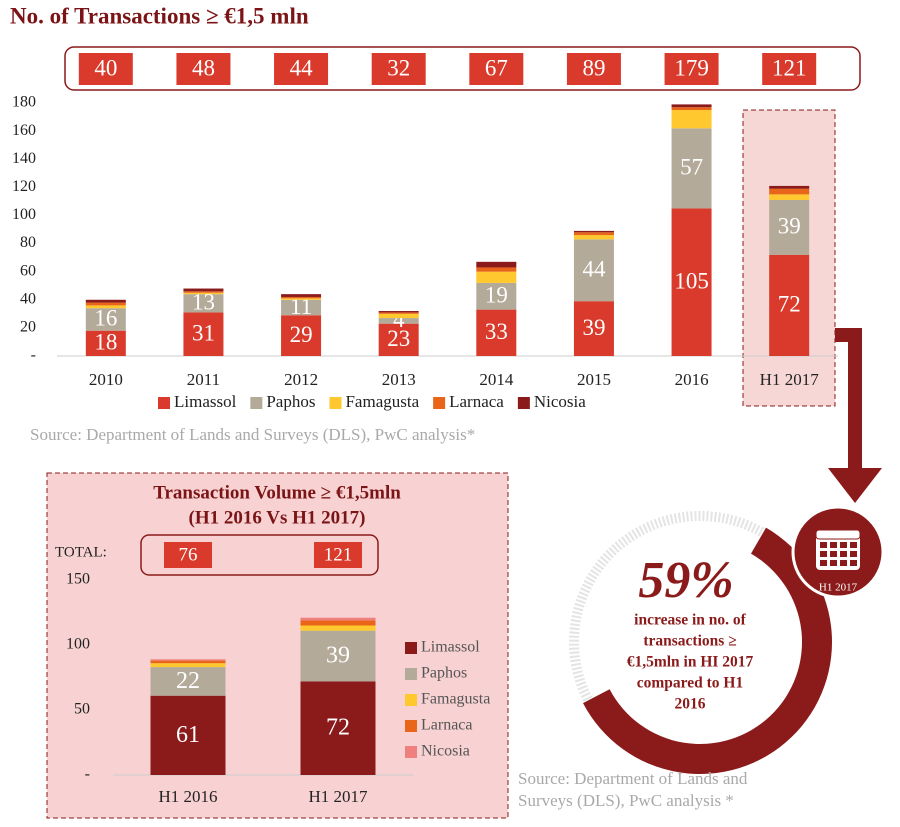 The height and width of the screenshot is (827, 900). What do you see at coordinates (82, 709) in the screenshot?
I see `y-tick-label: 50` at bounding box center [82, 709].